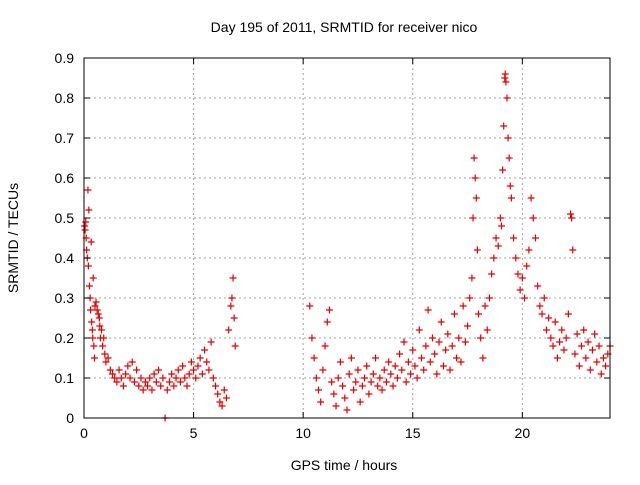  I want to click on y-tick-label: 0.3, so click(65, 298).